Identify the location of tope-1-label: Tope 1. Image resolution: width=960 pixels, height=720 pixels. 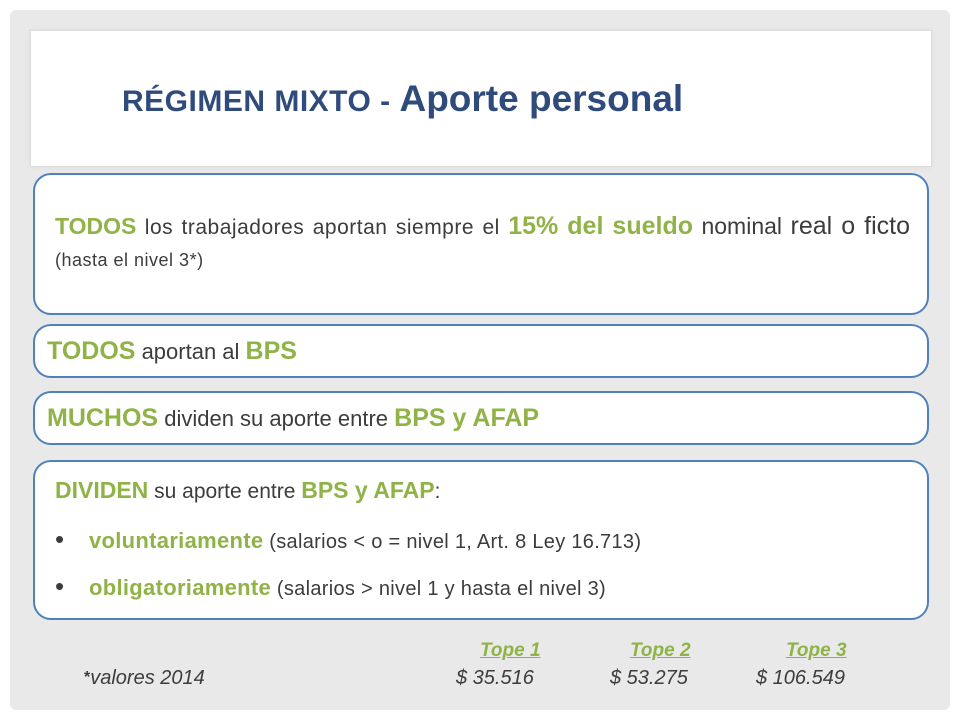
(510, 650).